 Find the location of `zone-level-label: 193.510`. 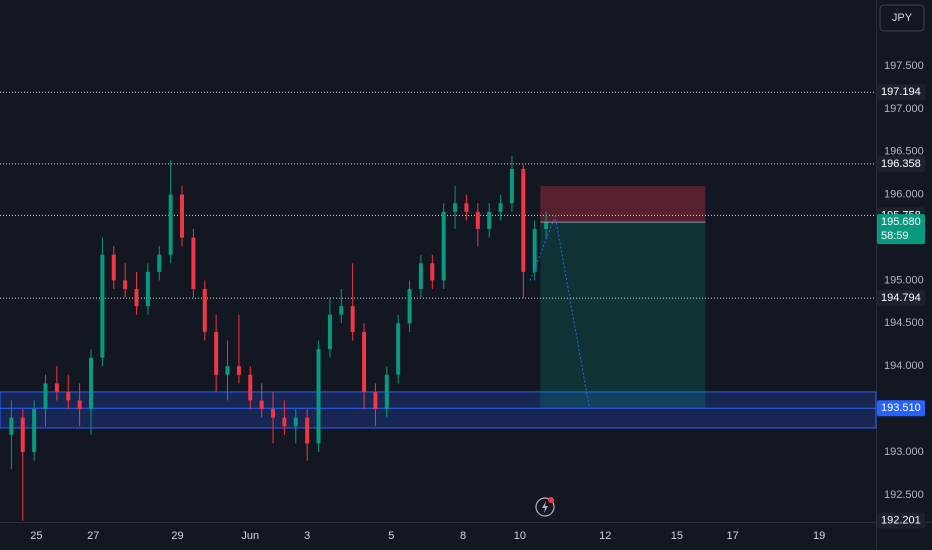

zone-level-label: 193.510 is located at coordinates (901, 408).